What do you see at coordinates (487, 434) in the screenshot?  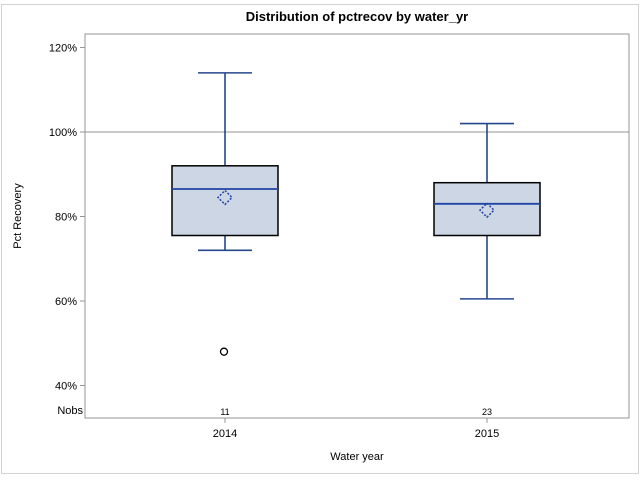 I see `x-tick-label: 2015` at bounding box center [487, 434].